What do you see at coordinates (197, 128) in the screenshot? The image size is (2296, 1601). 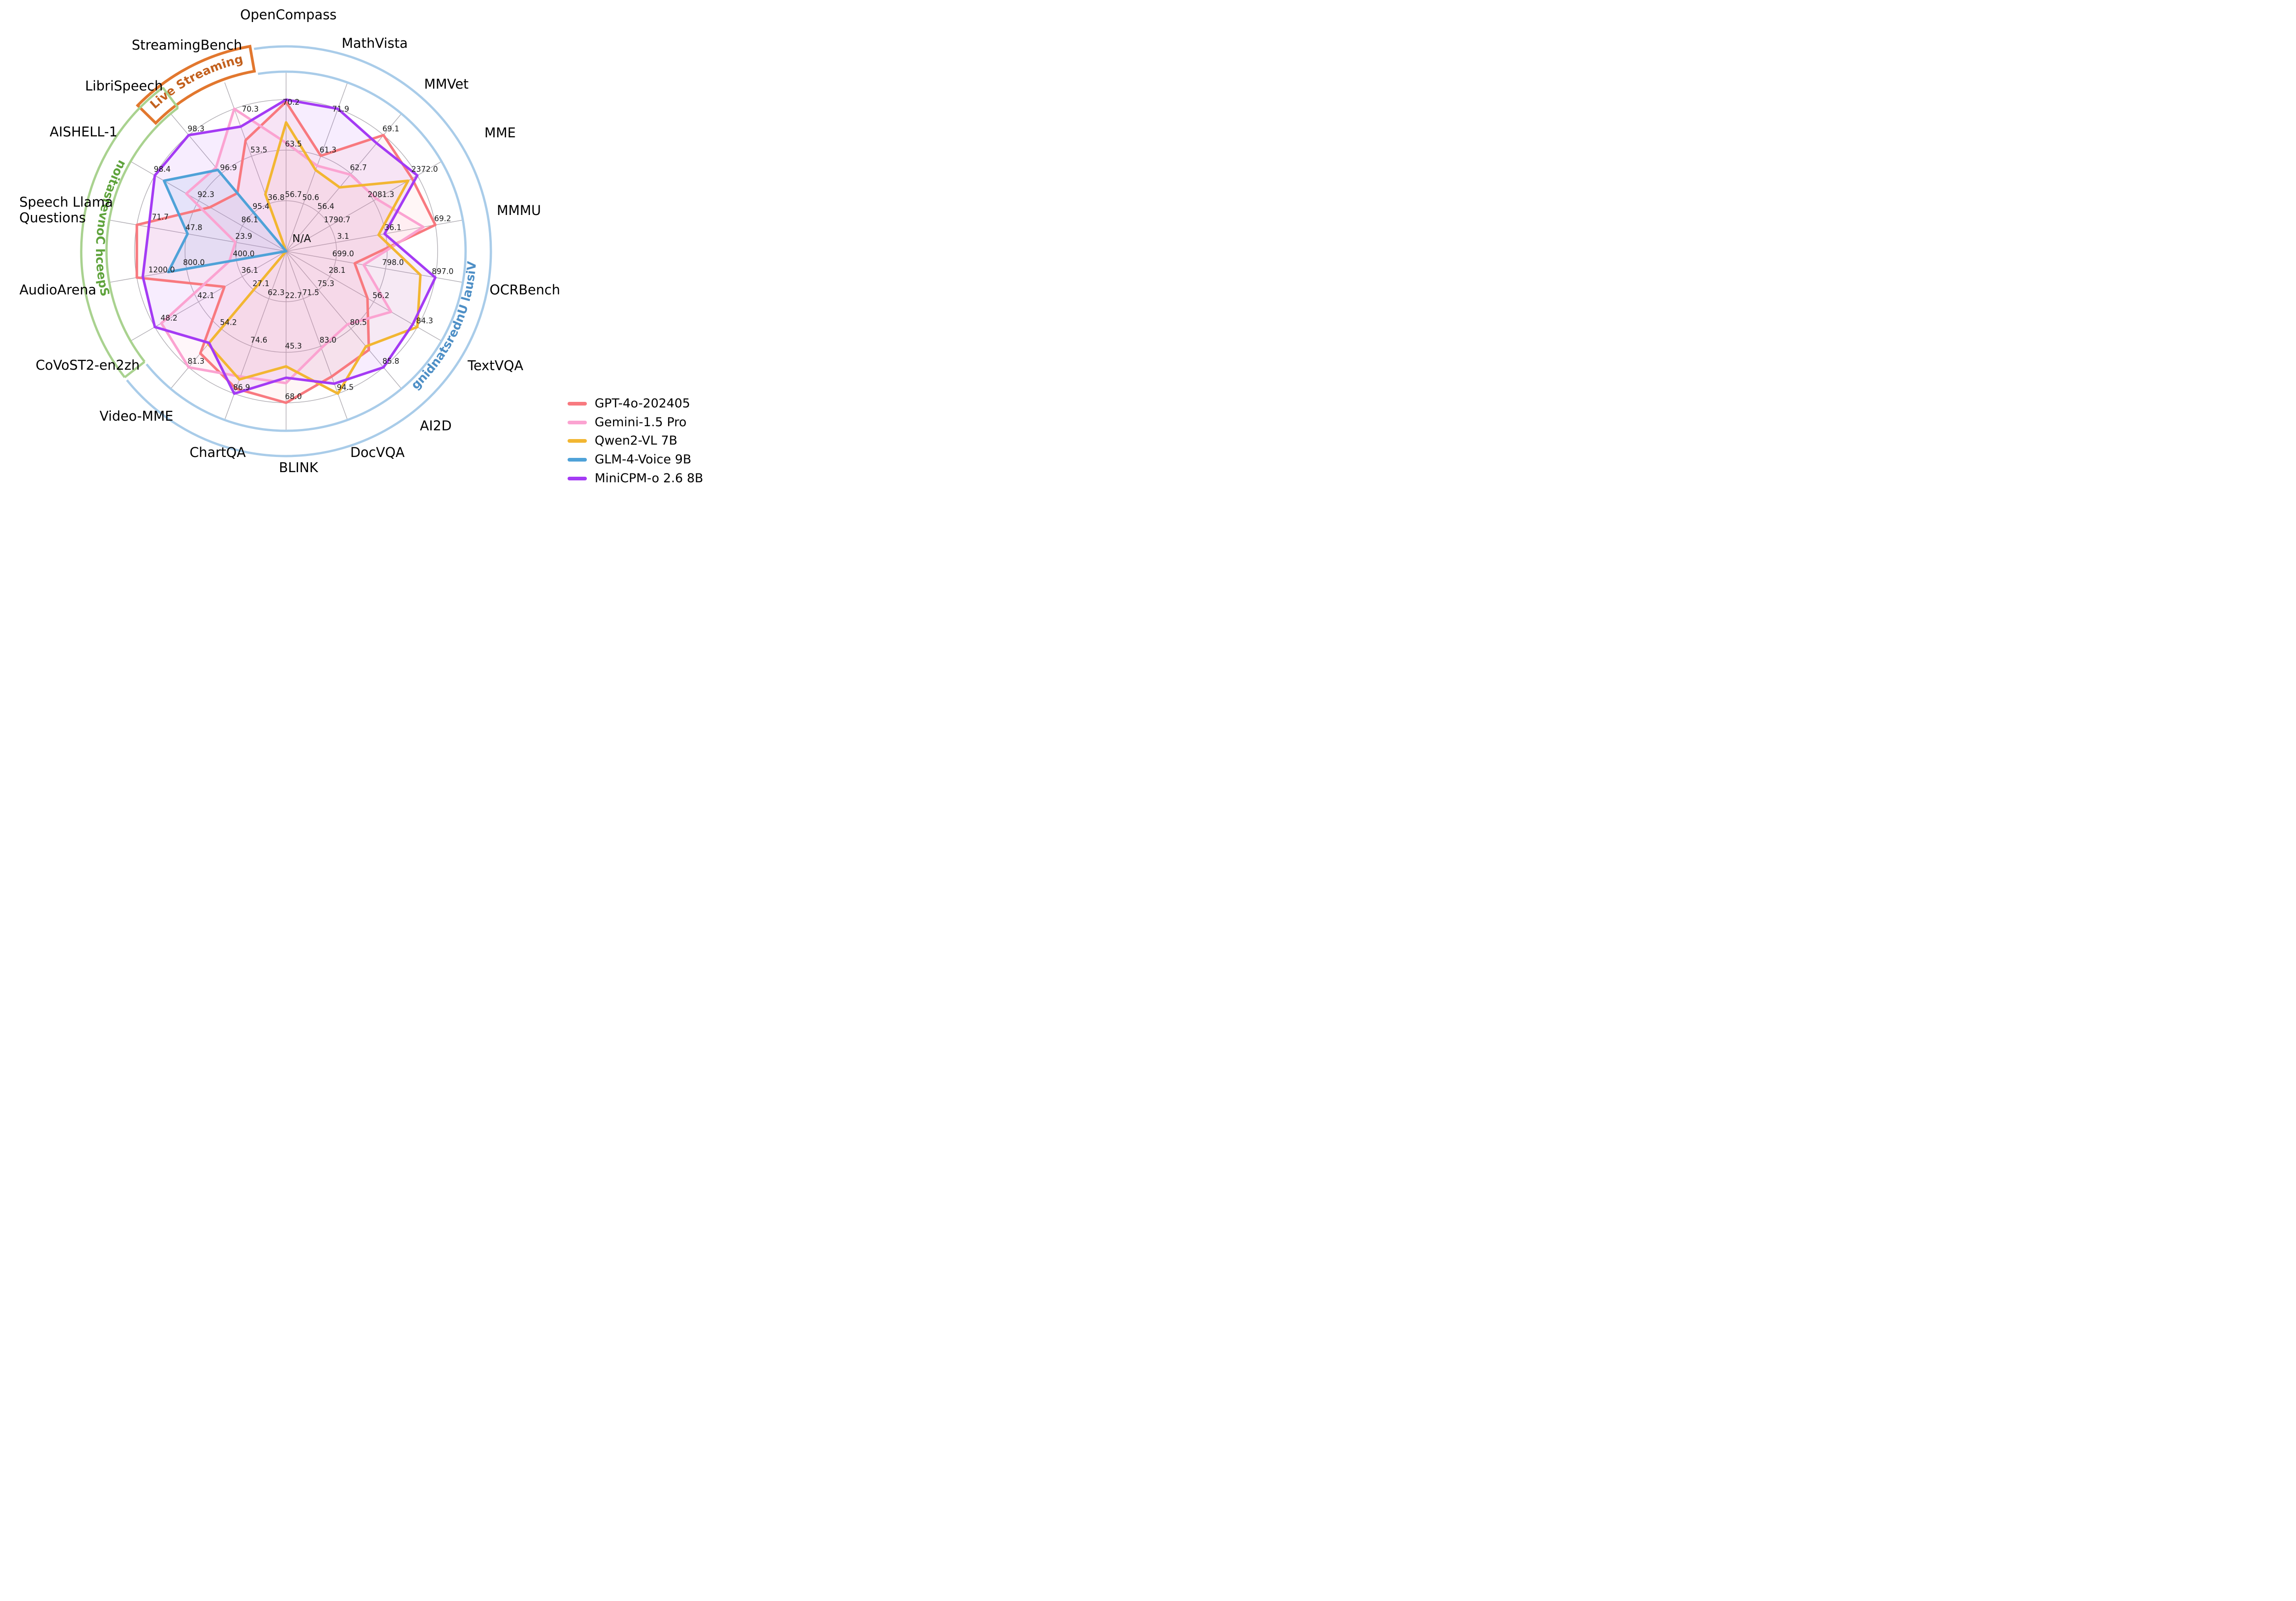 I see `tick-librispeech-2: 98.3` at bounding box center [197, 128].